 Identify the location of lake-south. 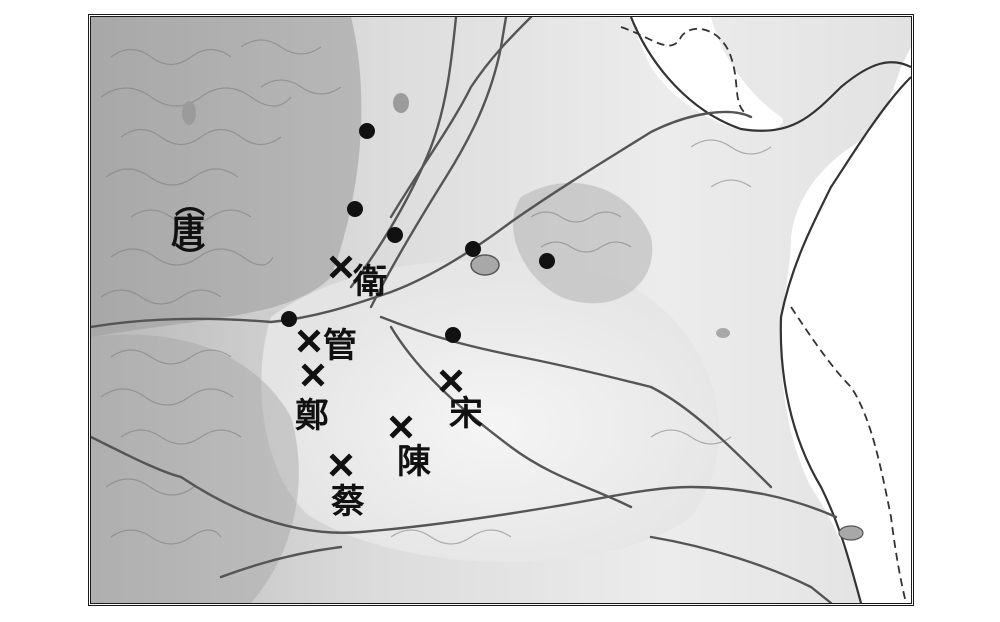
(851, 533).